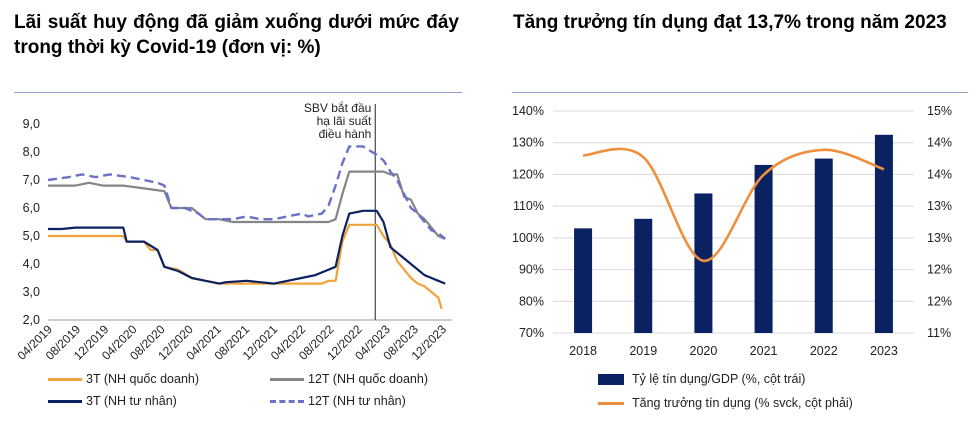  Describe the element at coordinates (131, 401) in the screenshot. I see `legend-label: 3T (NH tư nhân)` at that location.